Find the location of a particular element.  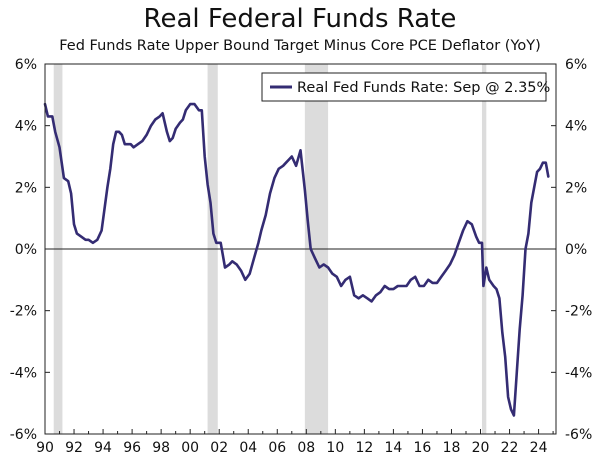

x-tick-label: 10 is located at coordinates (335, 448).